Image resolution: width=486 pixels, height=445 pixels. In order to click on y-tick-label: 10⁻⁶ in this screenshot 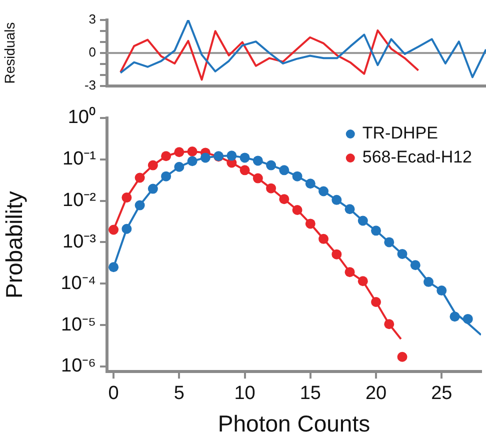, I will do `click(78, 366)`.